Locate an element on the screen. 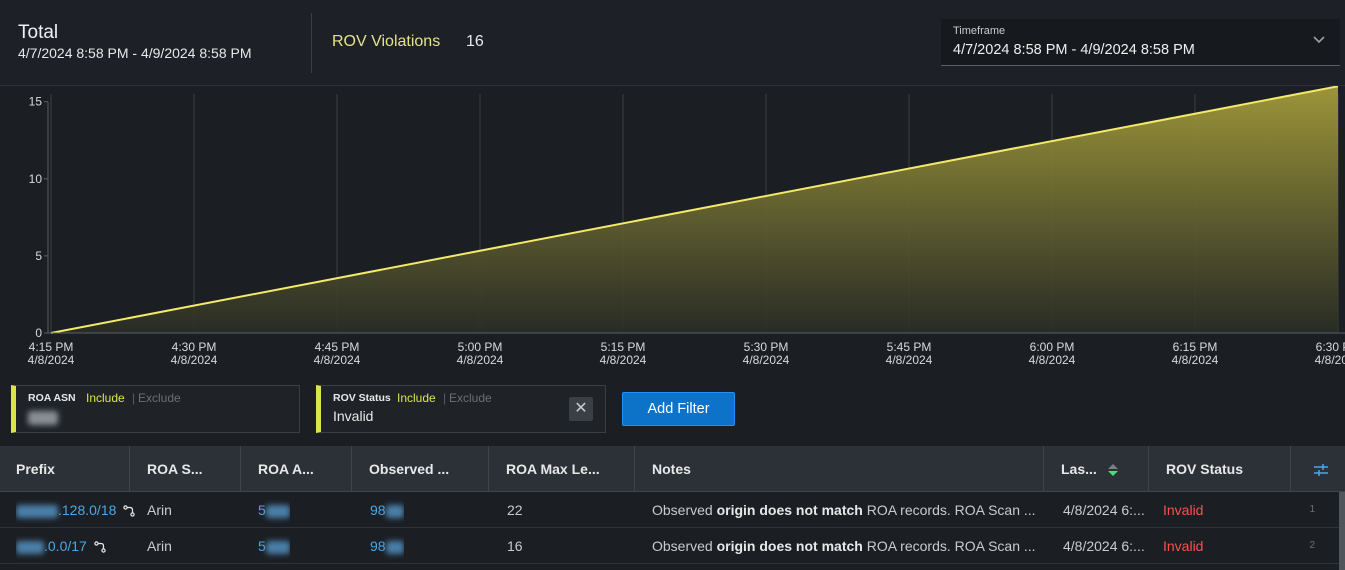 The width and height of the screenshot is (1345, 570). close-icon: ✕ is located at coordinates (581, 409).